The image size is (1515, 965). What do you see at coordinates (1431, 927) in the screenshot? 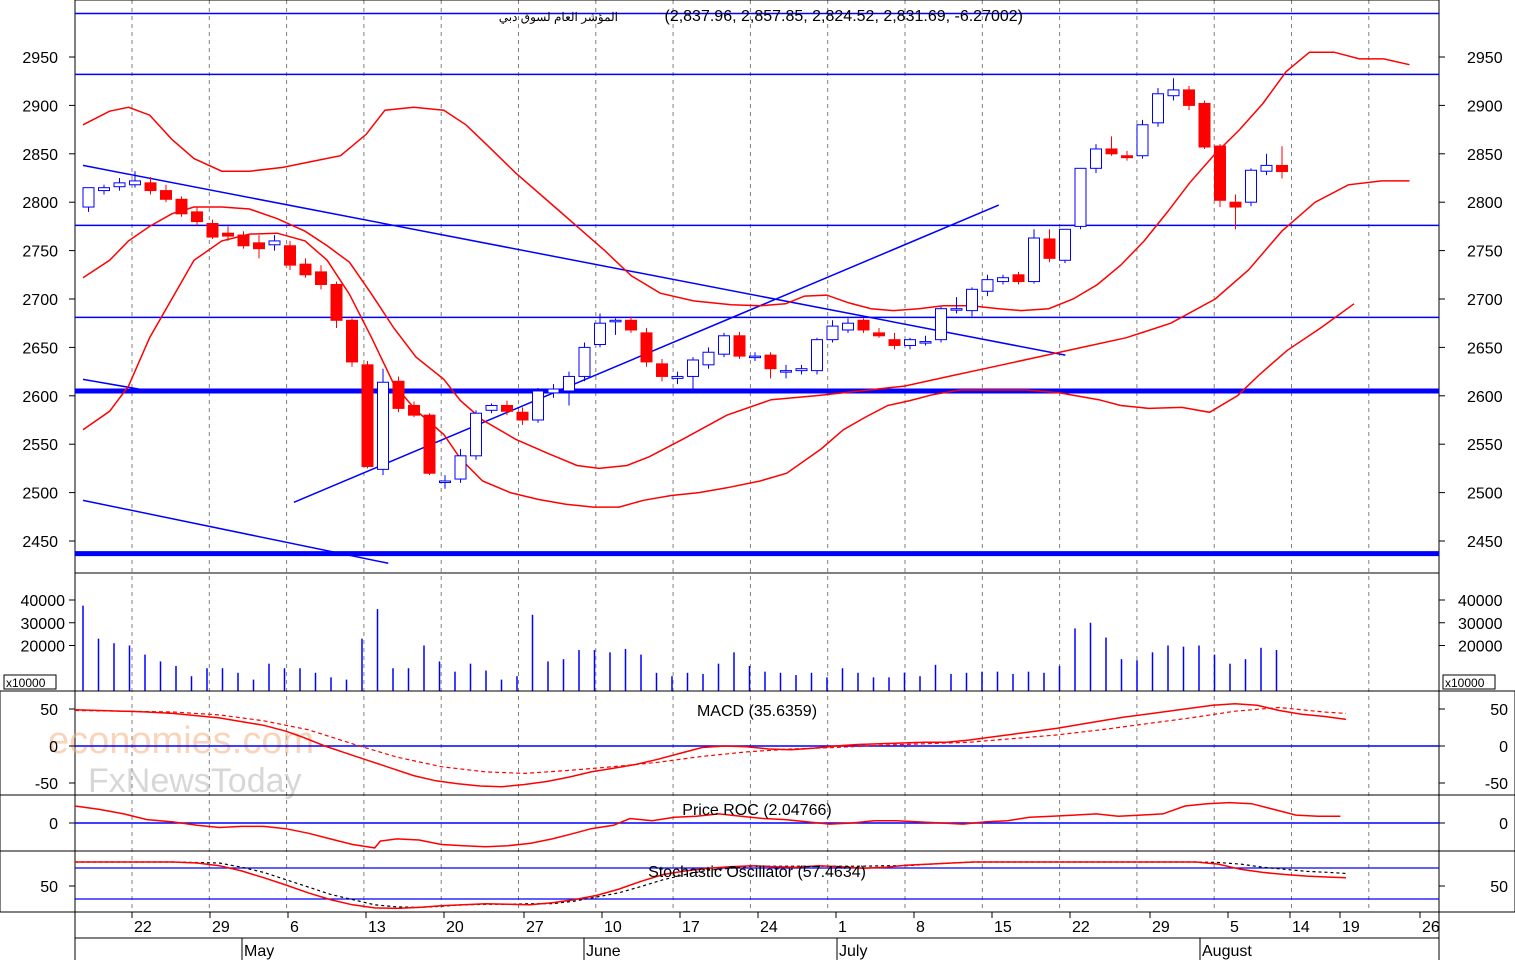
I see `date-tick-label: 26` at bounding box center [1431, 927].